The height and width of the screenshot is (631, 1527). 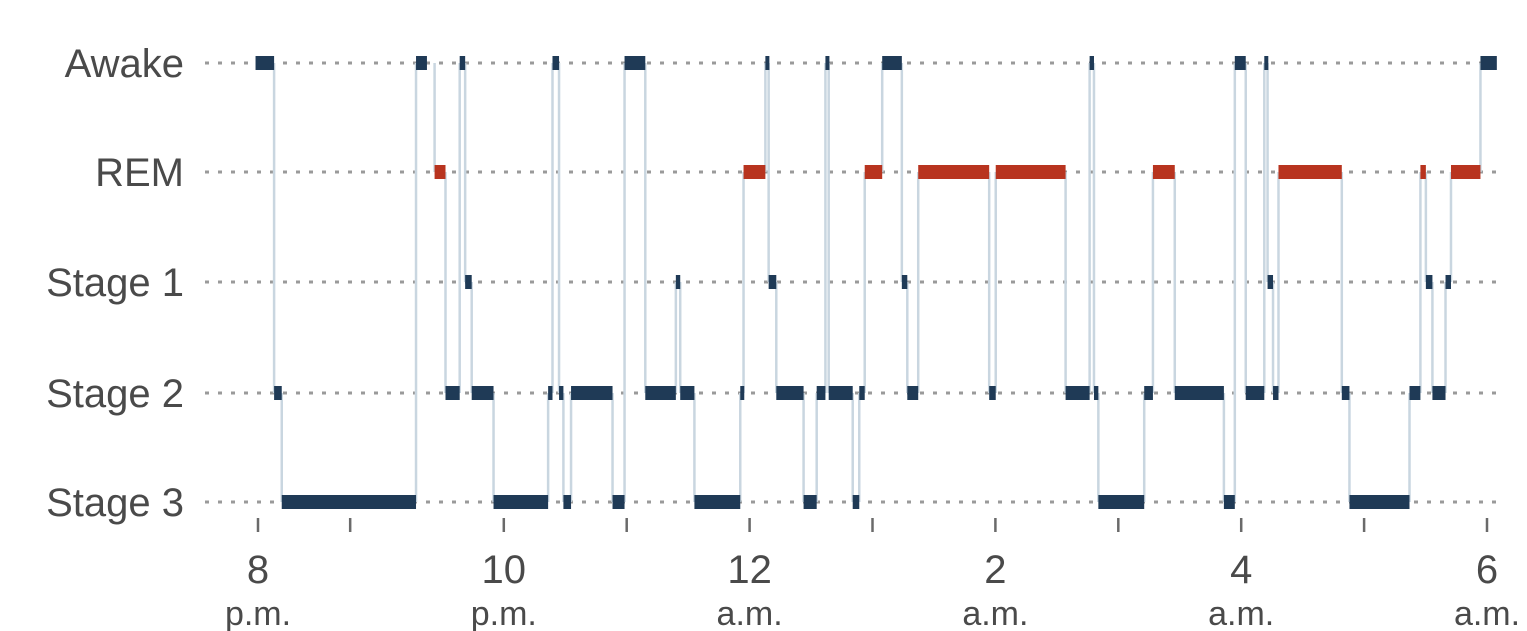 I want to click on tick-label-hour: 6, so click(x=1487, y=570).